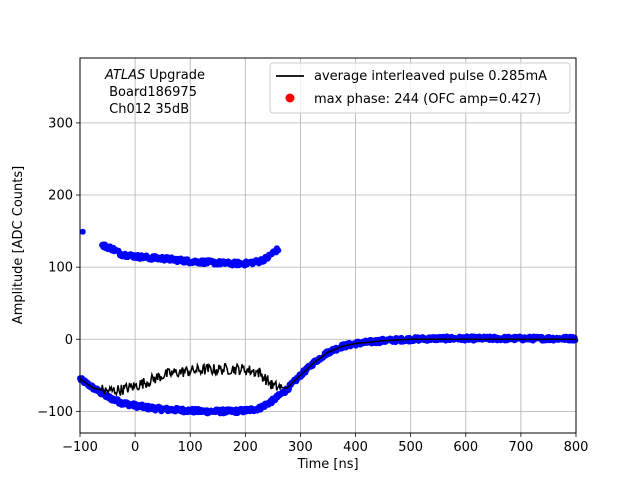 The width and height of the screenshot is (640, 480). What do you see at coordinates (300, 447) in the screenshot?
I see `x-tick-label: 300` at bounding box center [300, 447].